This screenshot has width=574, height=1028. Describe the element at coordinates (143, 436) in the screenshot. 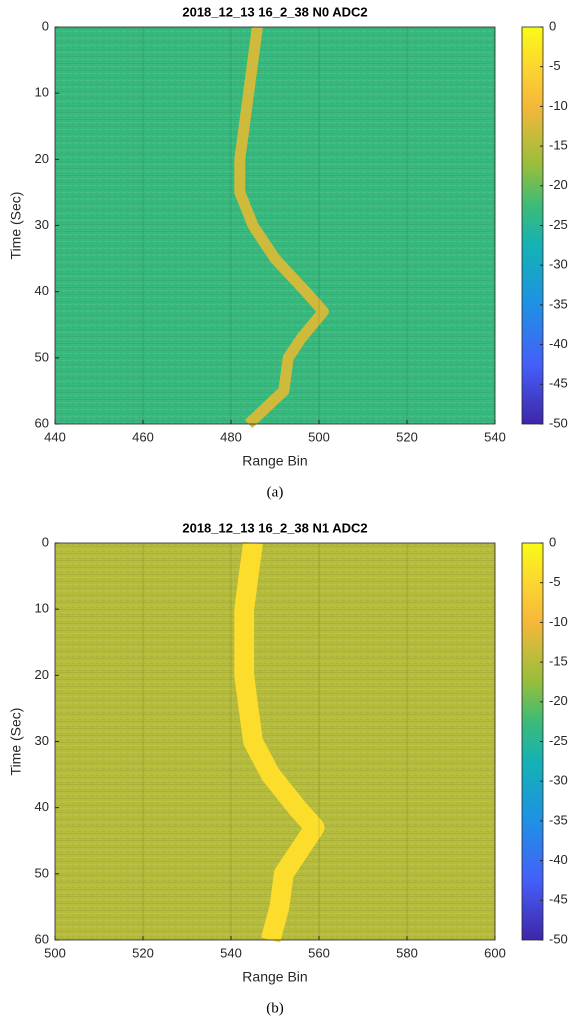

I see `x-tick-label: 460` at that location.